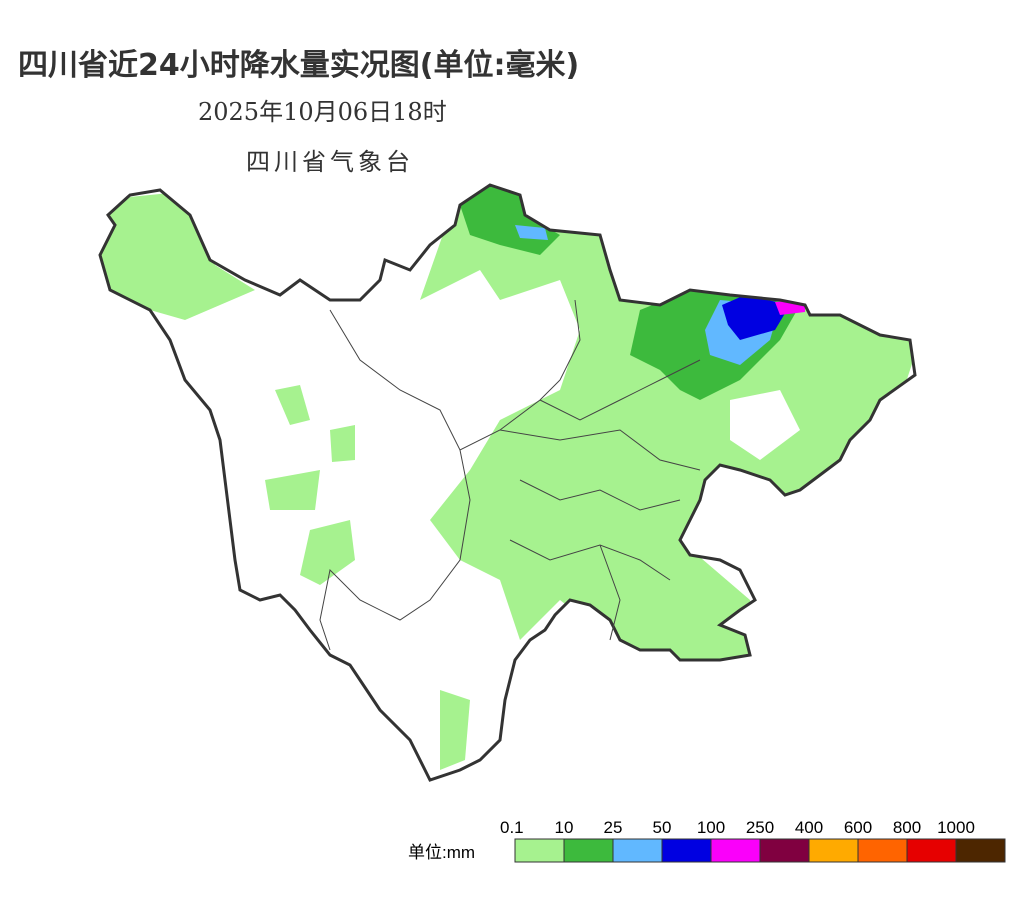 Image resolution: width=1020 pixels, height=900 pixels. What do you see at coordinates (510, 475) in the screenshot?
I see `county-borders` at bounding box center [510, 475].